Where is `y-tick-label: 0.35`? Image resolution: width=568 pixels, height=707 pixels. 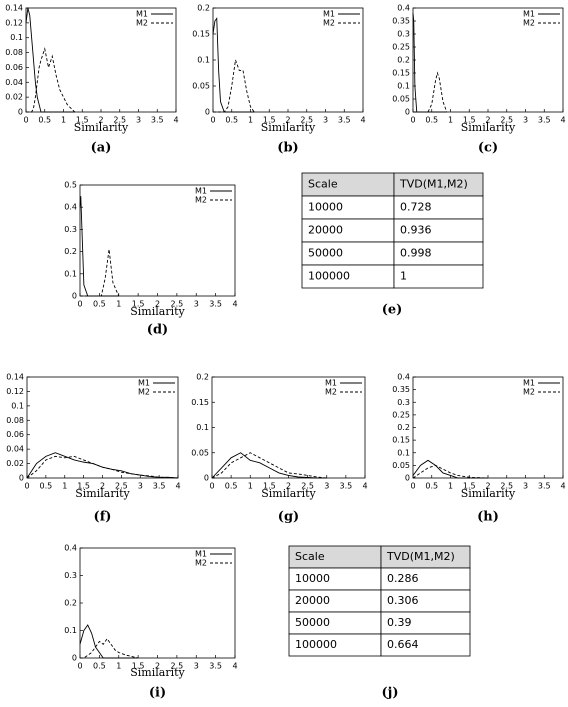
y-tick-label: 0.35 is located at coordinates (401, 389).